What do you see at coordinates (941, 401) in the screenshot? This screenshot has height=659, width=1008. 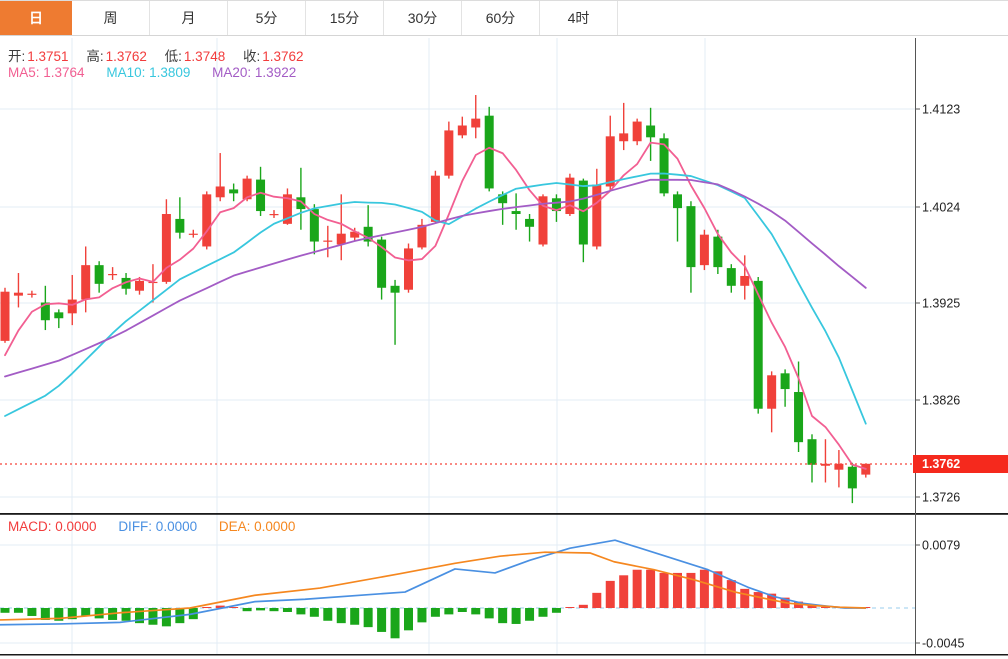 I see `price-axis-label: 1.3826` at bounding box center [941, 401].